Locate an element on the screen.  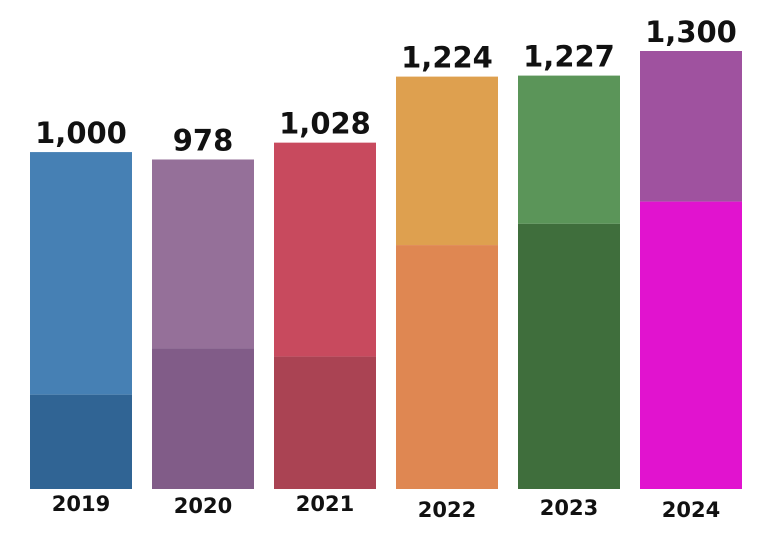
bar-lower-2019 is located at coordinates (81, 441).